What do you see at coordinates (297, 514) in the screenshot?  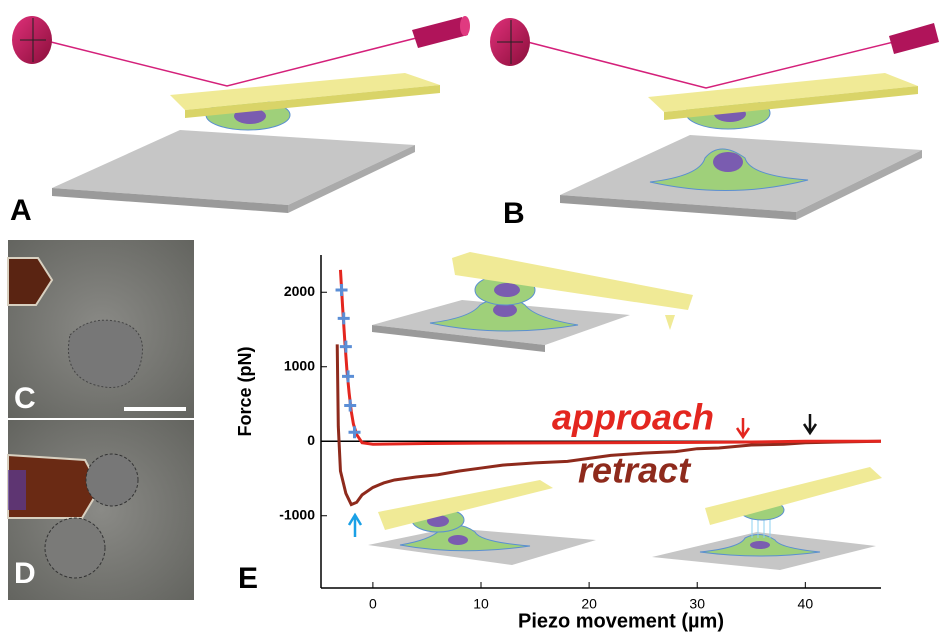 I see `y-tick-label: -1000` at bounding box center [297, 514].